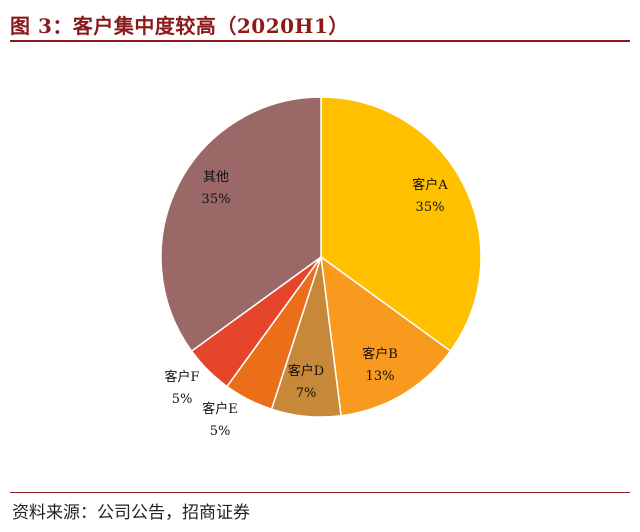  I want to click on title-divider, so click(320, 41).